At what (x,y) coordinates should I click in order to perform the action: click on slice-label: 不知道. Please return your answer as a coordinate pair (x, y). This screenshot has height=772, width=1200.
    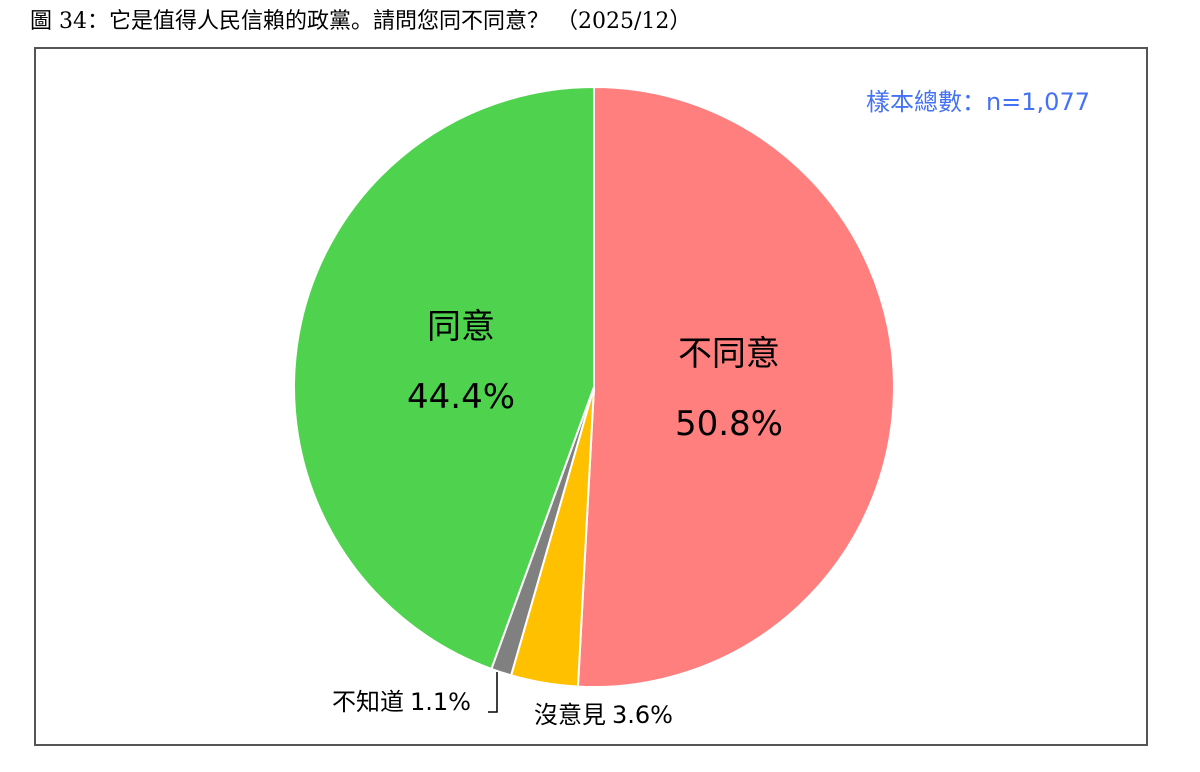
    Looking at the image, I should click on (368, 702).